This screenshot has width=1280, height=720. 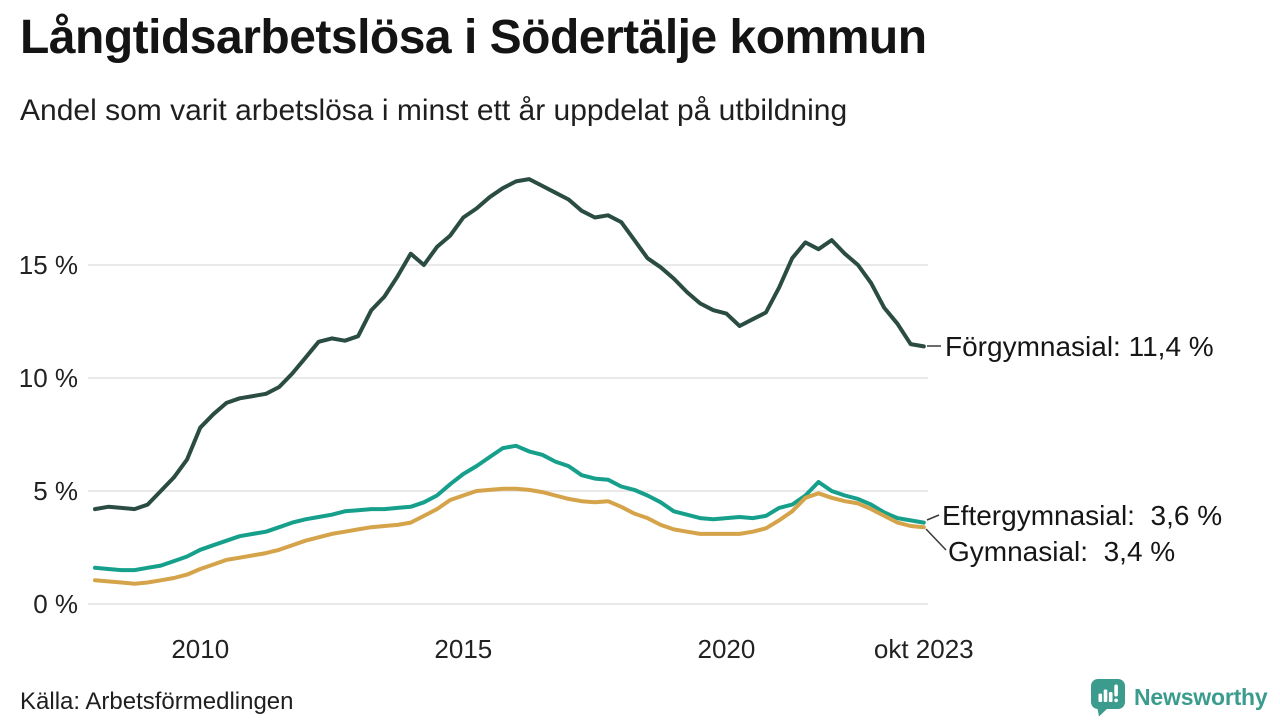 What do you see at coordinates (1201, 697) in the screenshot?
I see `newsworthy-wordmark: Newsworthy` at bounding box center [1201, 697].